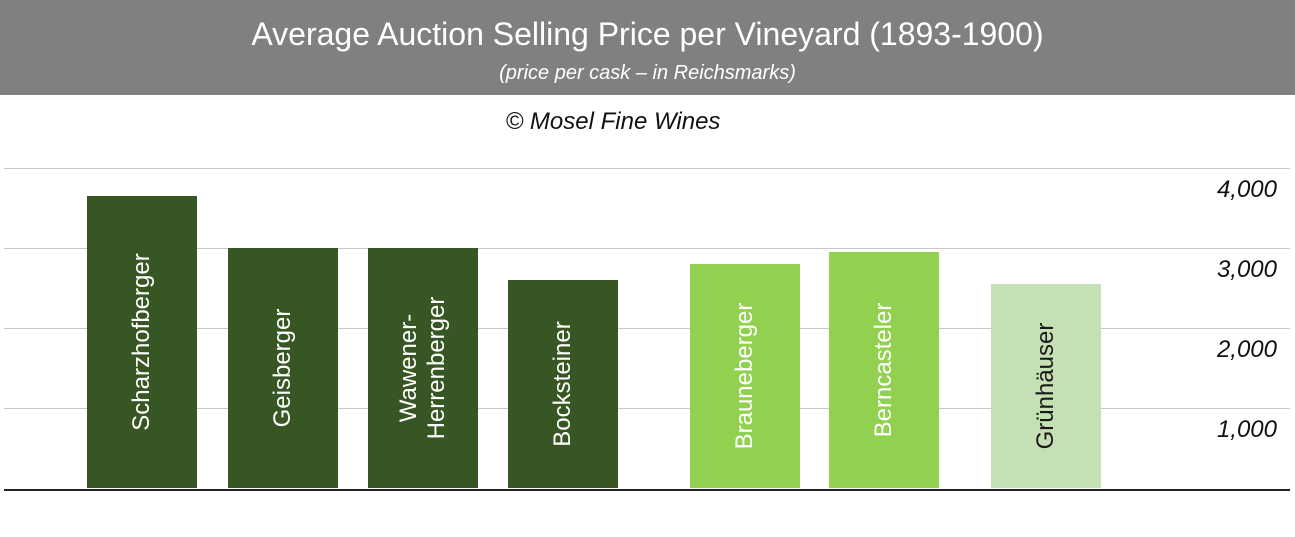 Image resolution: width=1295 pixels, height=537 pixels. I want to click on bar: Grünhäuser, so click(1046, 386).